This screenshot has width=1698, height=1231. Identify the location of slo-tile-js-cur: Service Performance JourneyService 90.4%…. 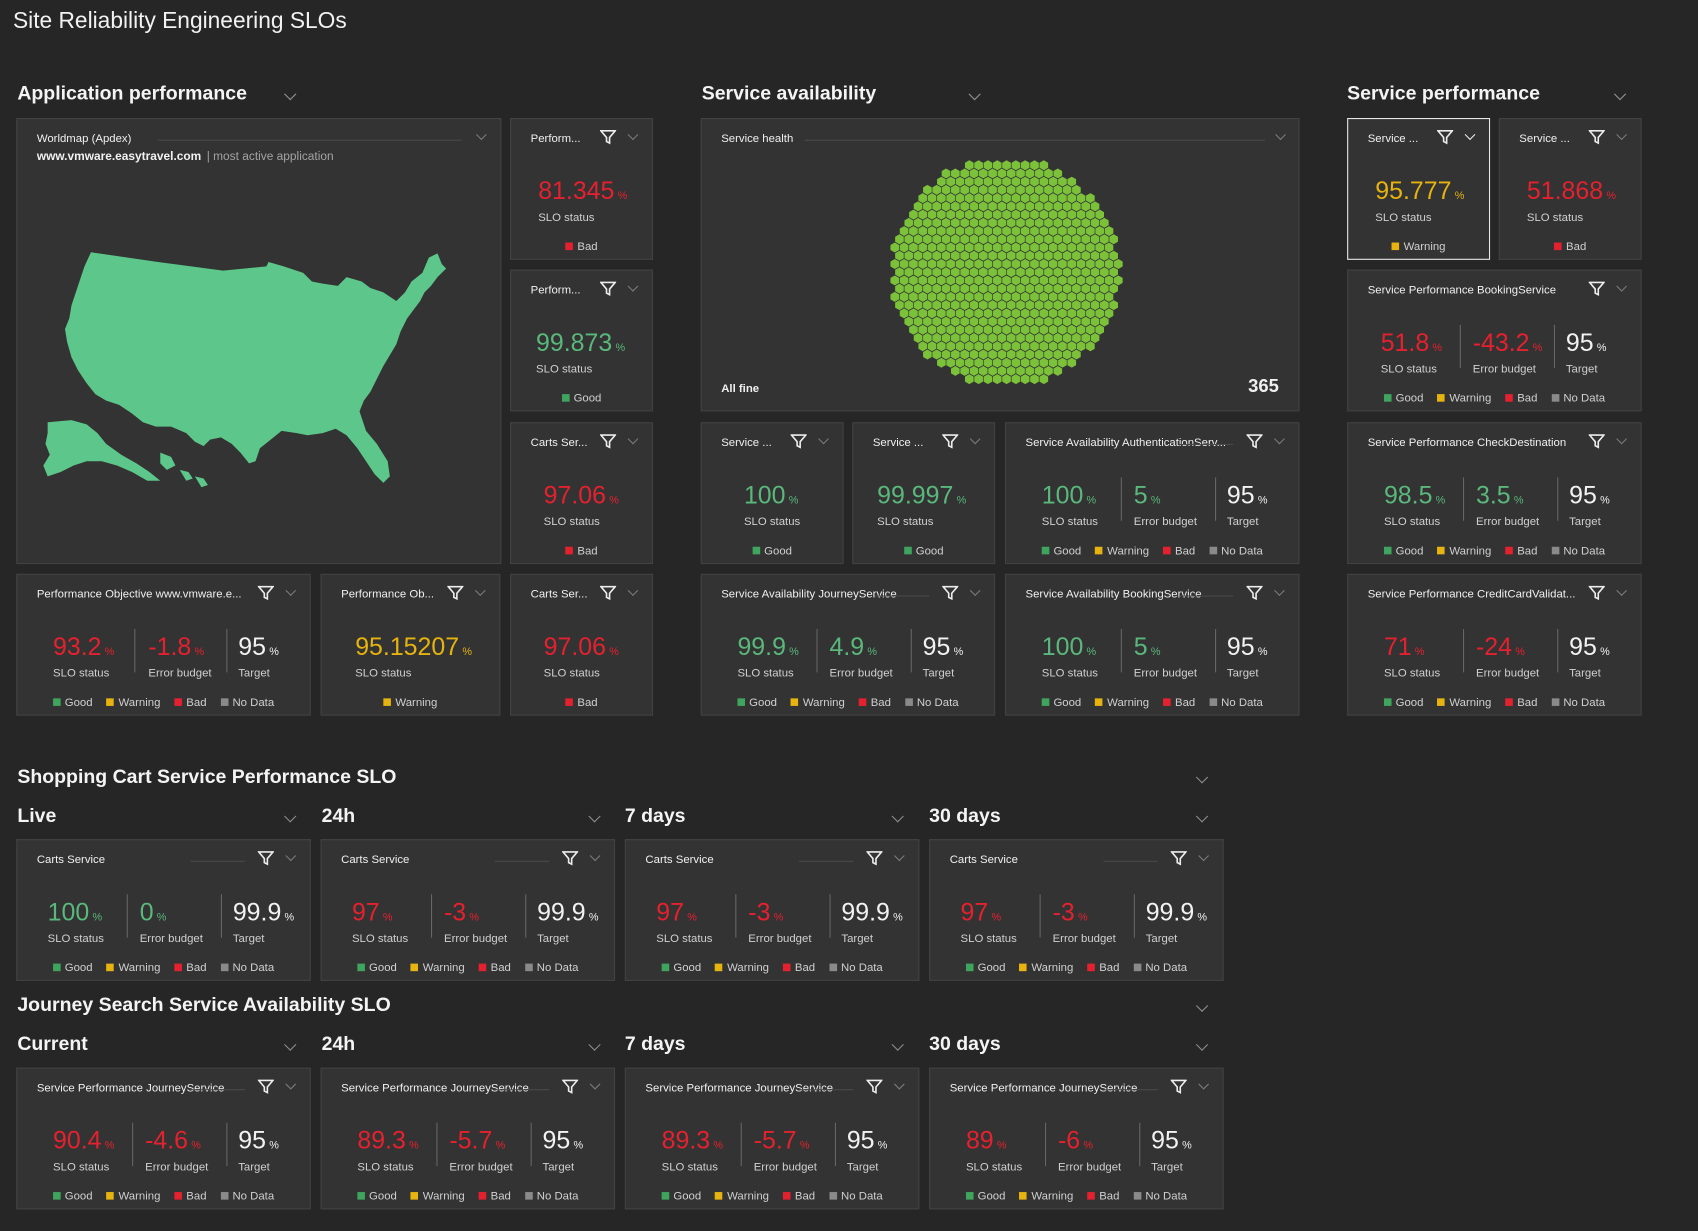
(163, 1138).